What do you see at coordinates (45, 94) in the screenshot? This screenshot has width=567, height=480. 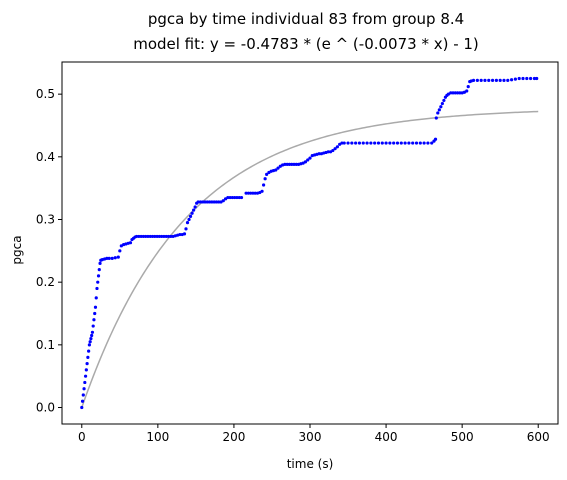 I see `y-tick-label: 0.5` at bounding box center [45, 94].